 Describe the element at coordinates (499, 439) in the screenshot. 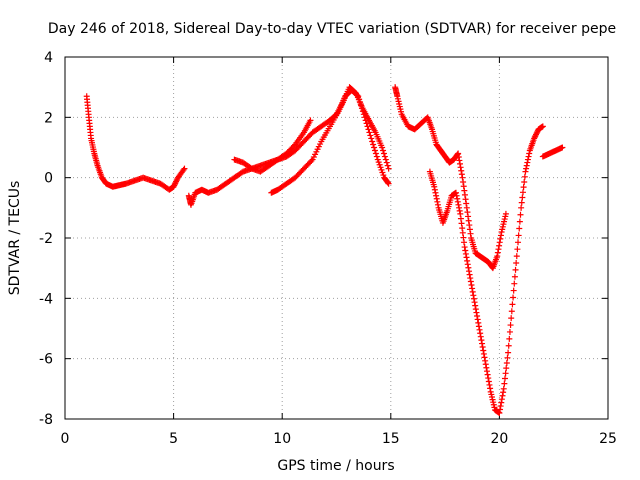

I see `x-tick-label: 20` at that location.